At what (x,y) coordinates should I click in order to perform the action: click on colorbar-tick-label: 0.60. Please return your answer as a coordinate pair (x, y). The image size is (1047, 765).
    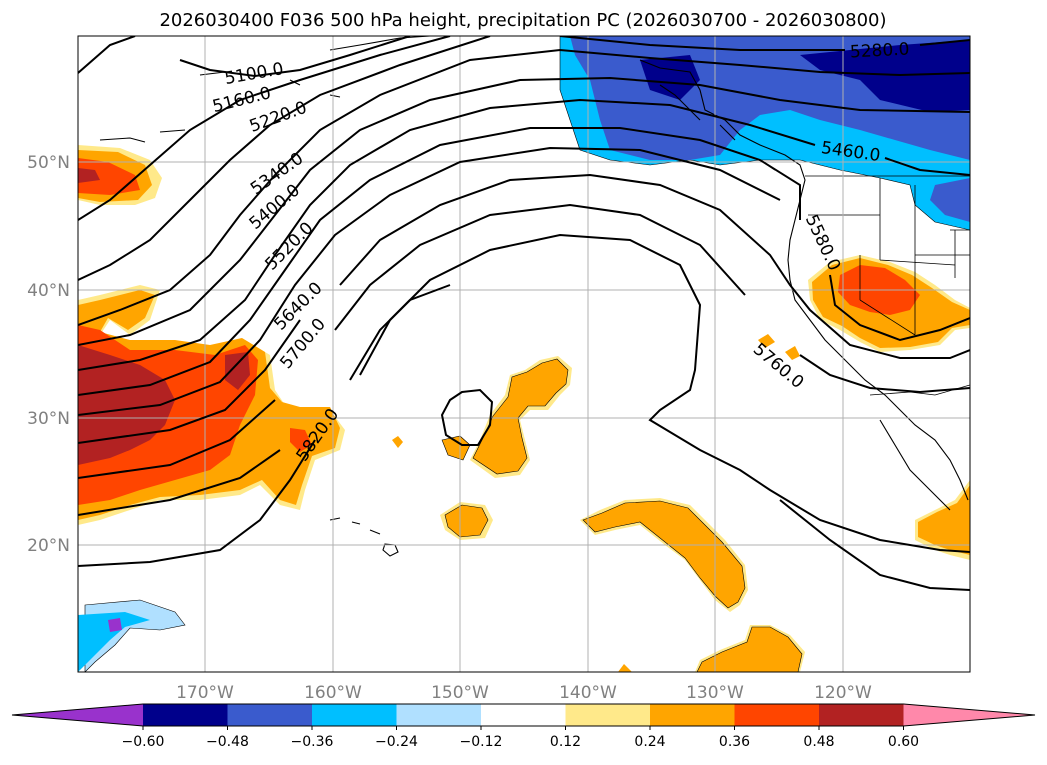
    Looking at the image, I should click on (903, 742).